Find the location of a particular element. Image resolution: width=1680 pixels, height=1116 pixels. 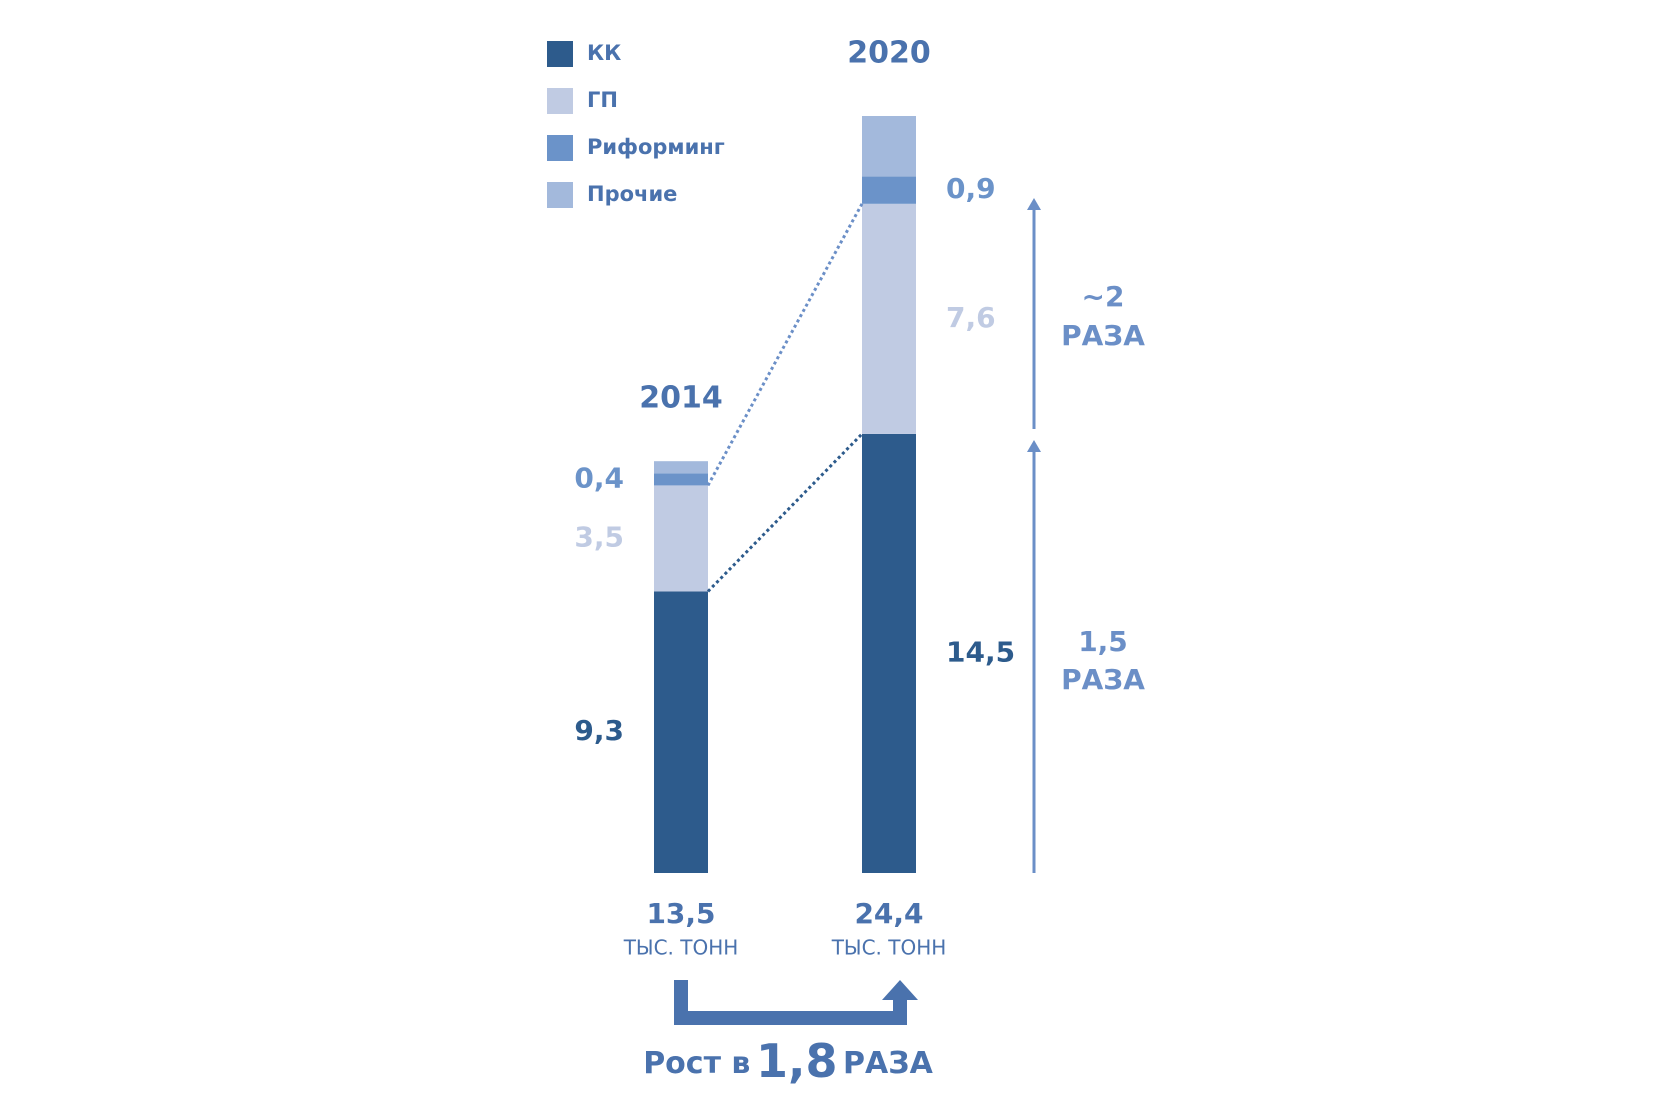

category-label: 2020 is located at coordinates (889, 53).